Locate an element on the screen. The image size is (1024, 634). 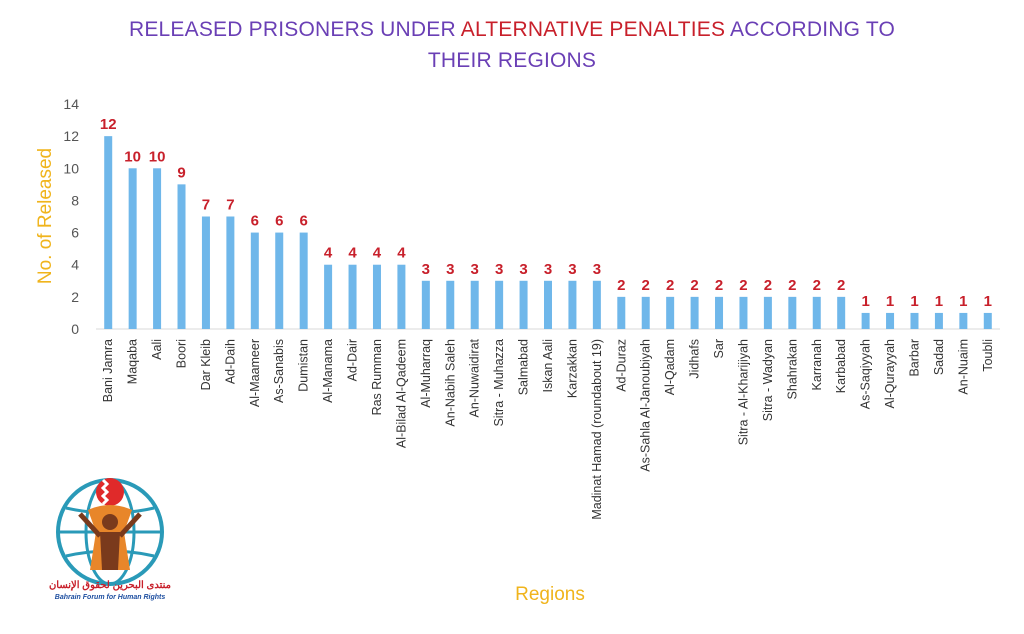
y-tick-label: 6 is located at coordinates (75, 233).